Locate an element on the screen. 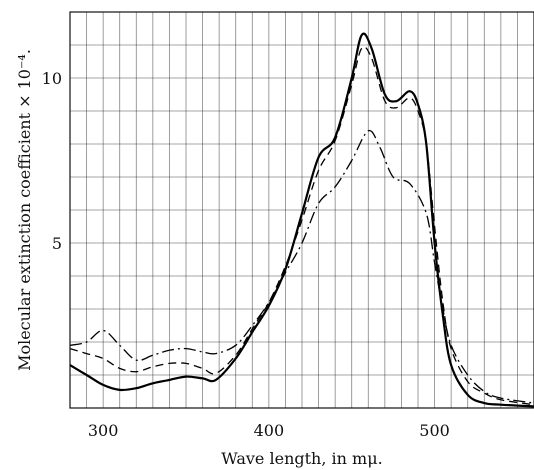 Image resolution: width=534 pixels, height=470 pixels. y-tick-label: 10 is located at coordinates (52, 78).